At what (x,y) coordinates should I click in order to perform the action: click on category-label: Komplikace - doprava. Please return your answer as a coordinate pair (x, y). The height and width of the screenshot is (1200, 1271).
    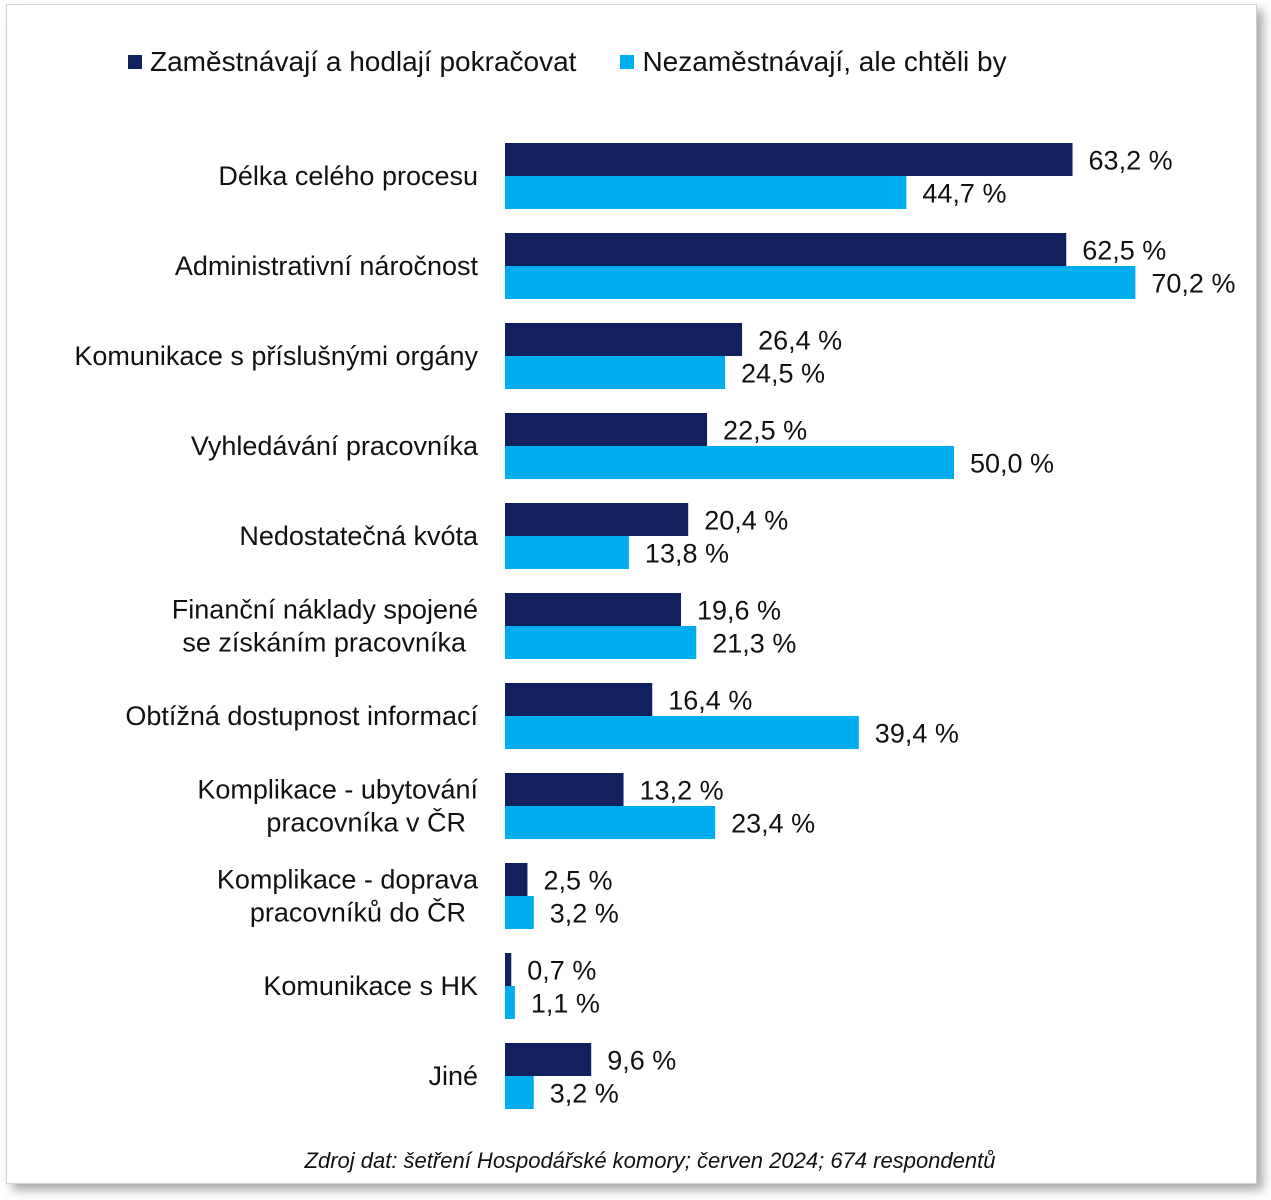
    Looking at the image, I should click on (348, 880).